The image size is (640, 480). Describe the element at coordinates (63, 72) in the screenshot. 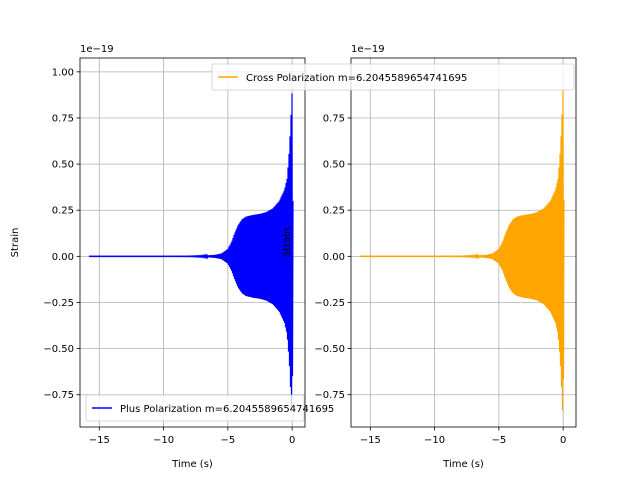

I see `y-tick-label-7: 1.00` at that location.